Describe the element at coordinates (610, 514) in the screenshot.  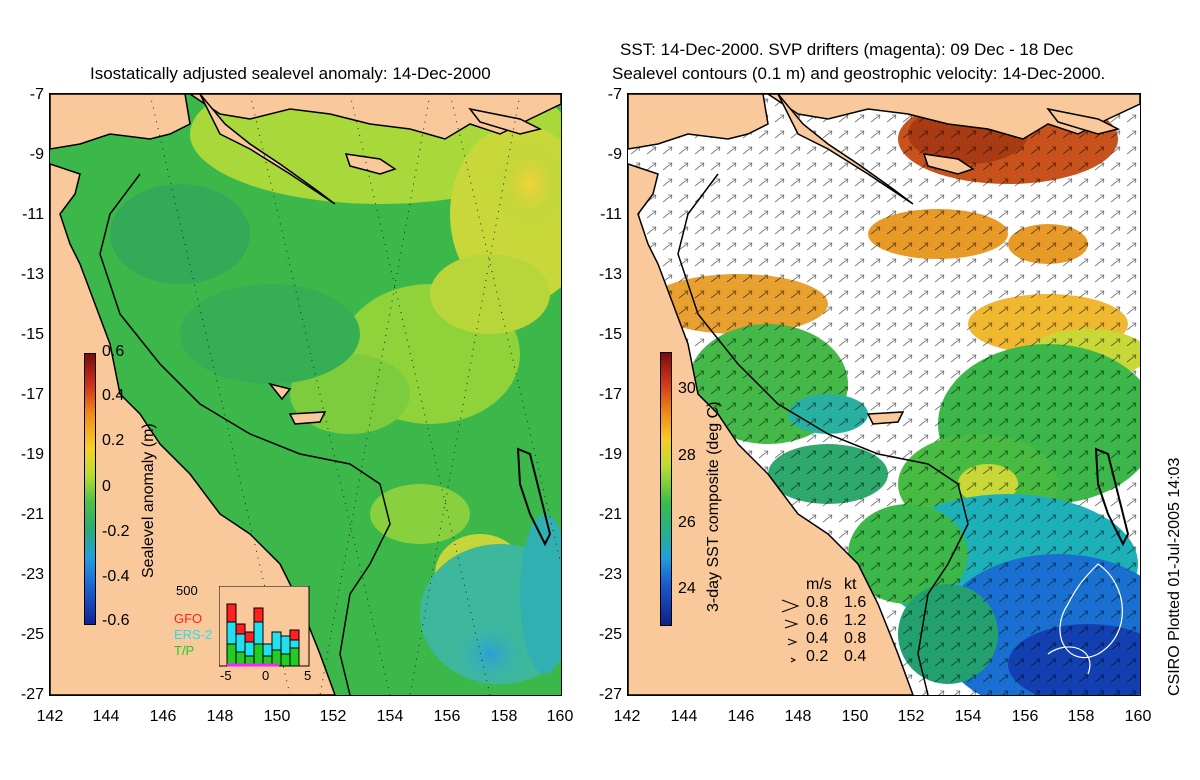
I see `right-lat-tick: -21` at that location.